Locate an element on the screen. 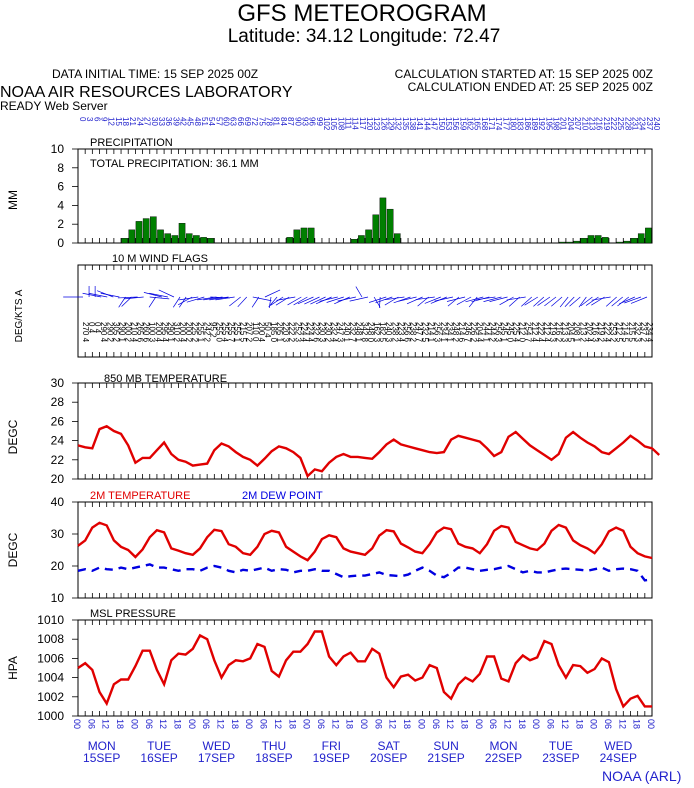 The width and height of the screenshot is (694, 788). wind-value-label: 222 4 is located at coordinates (540, 332).